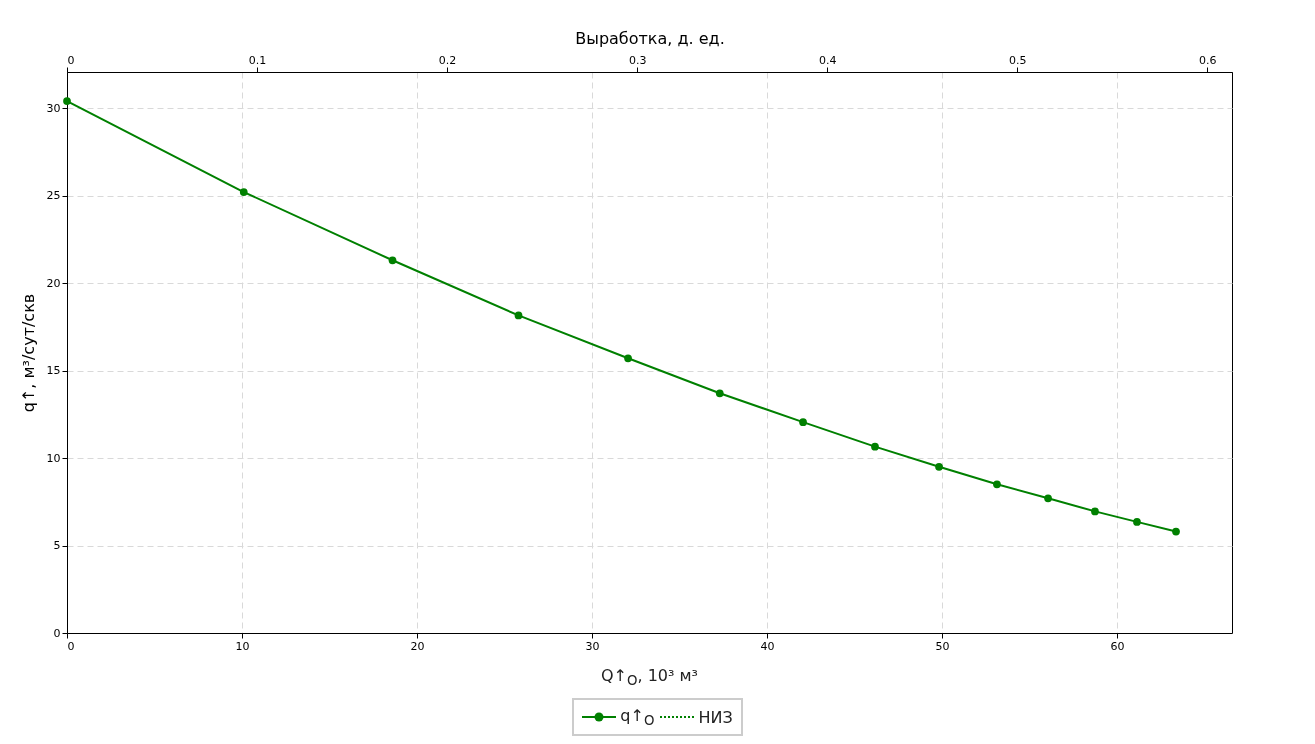 This screenshot has width=1315, height=744. What do you see at coordinates (637, 60) in the screenshot?
I see `x2-tick-label: 0.3` at bounding box center [637, 60].